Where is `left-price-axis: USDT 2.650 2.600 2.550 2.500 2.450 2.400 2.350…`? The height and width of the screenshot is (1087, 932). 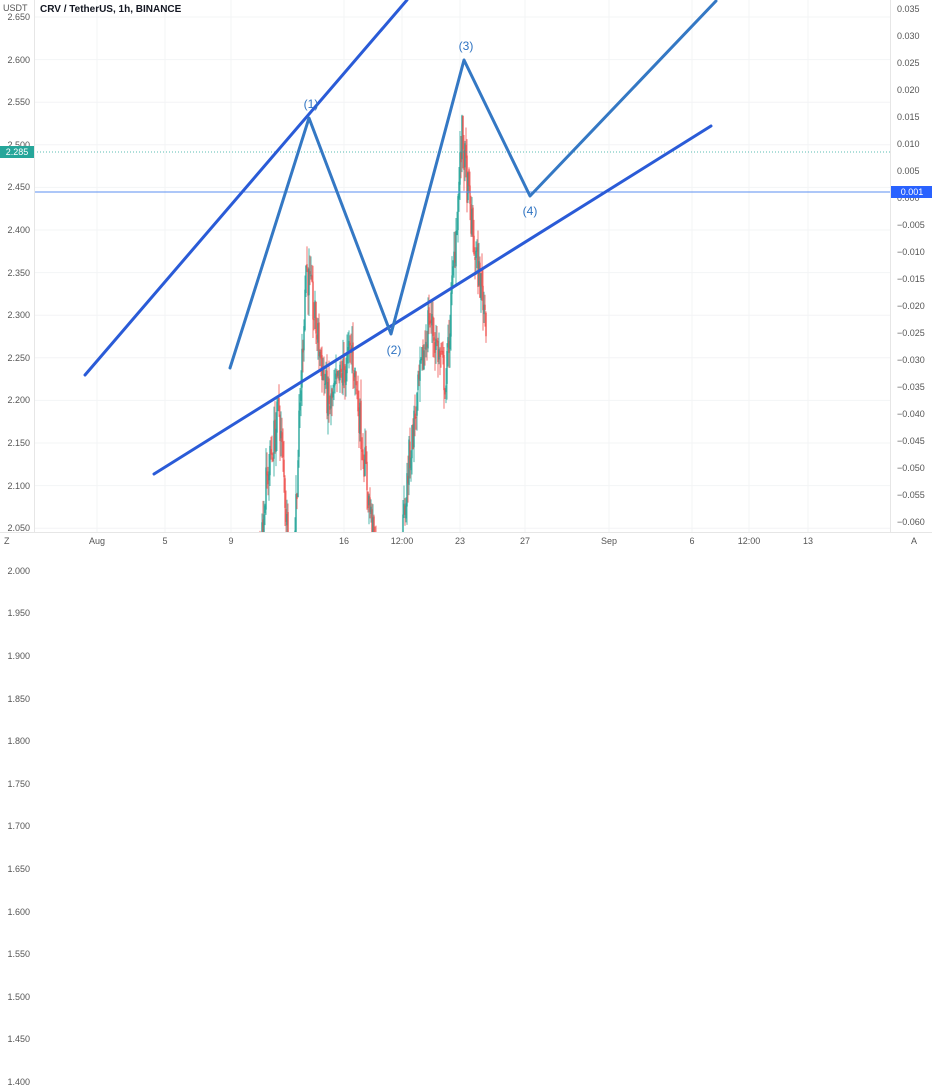 left-price-axis: USDT 2.650 2.600 2.550 2.500 2.450 2.400 2.350… is located at coordinates (17, 543).